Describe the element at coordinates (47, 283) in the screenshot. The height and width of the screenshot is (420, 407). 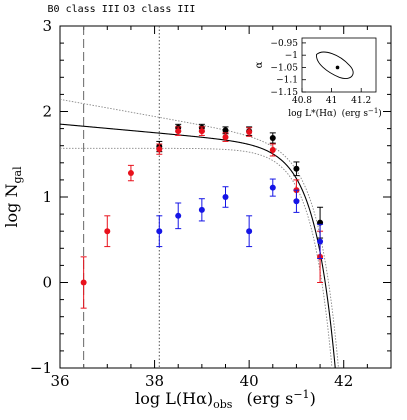
I see `y-tick-label: 0` at that location.